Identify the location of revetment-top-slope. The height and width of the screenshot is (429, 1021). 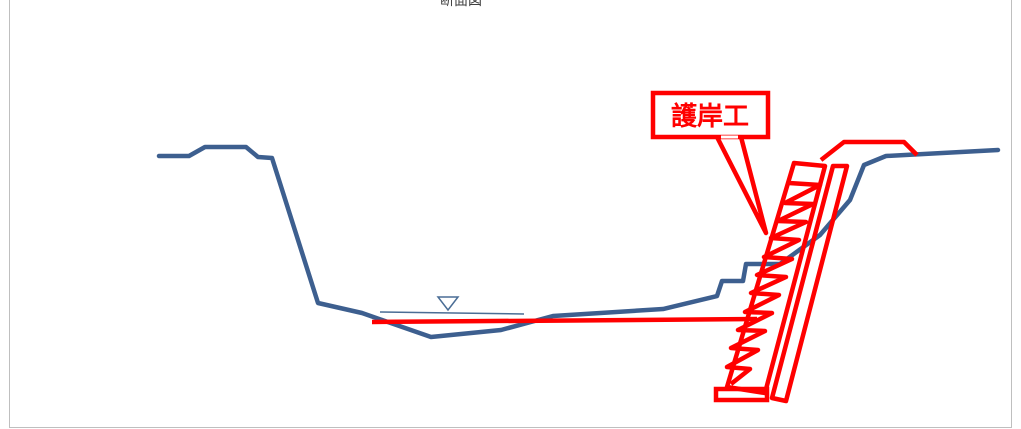
(869, 150).